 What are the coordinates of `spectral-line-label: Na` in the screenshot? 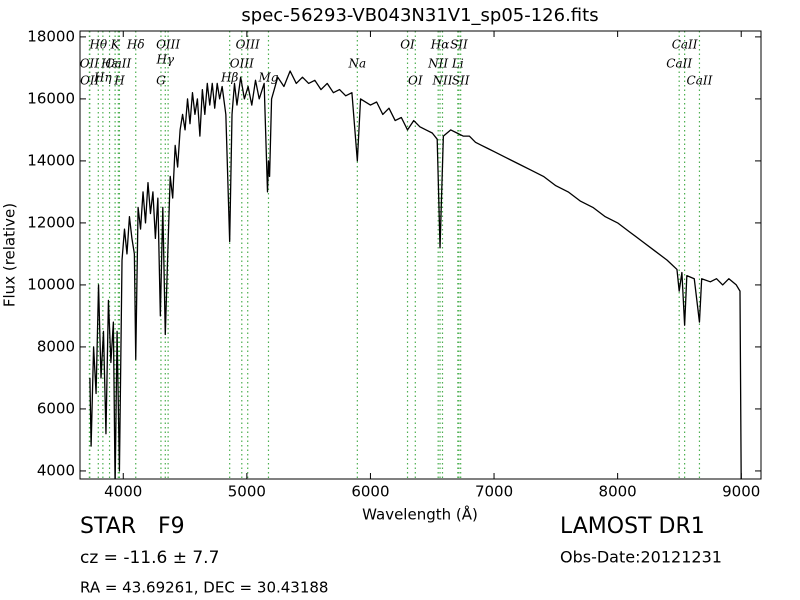 It's located at (357, 64).